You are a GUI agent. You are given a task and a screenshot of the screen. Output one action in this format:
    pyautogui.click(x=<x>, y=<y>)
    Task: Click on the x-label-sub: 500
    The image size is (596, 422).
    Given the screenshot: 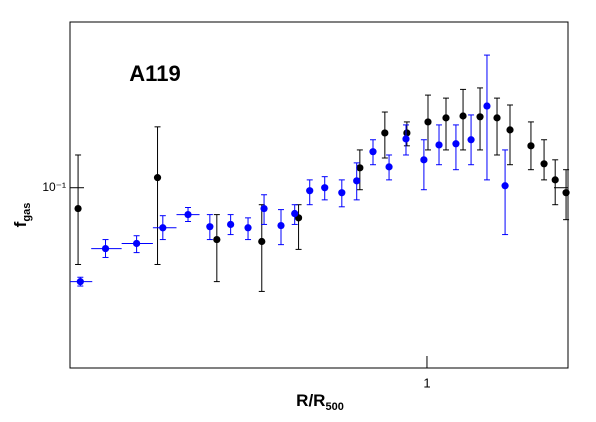 What is the action you would take?
    pyautogui.click(x=334, y=407)
    